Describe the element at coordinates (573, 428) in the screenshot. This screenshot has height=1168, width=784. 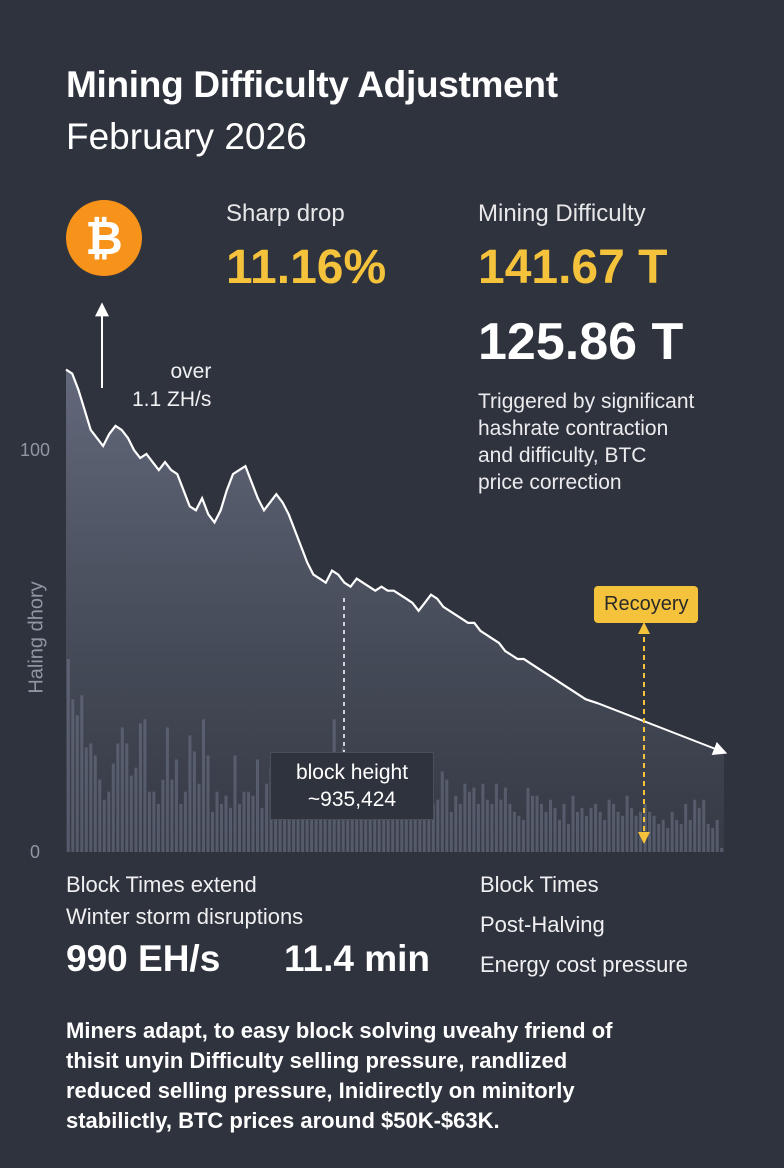
I see `trigger-note-line: hashrate contraction` at that location.